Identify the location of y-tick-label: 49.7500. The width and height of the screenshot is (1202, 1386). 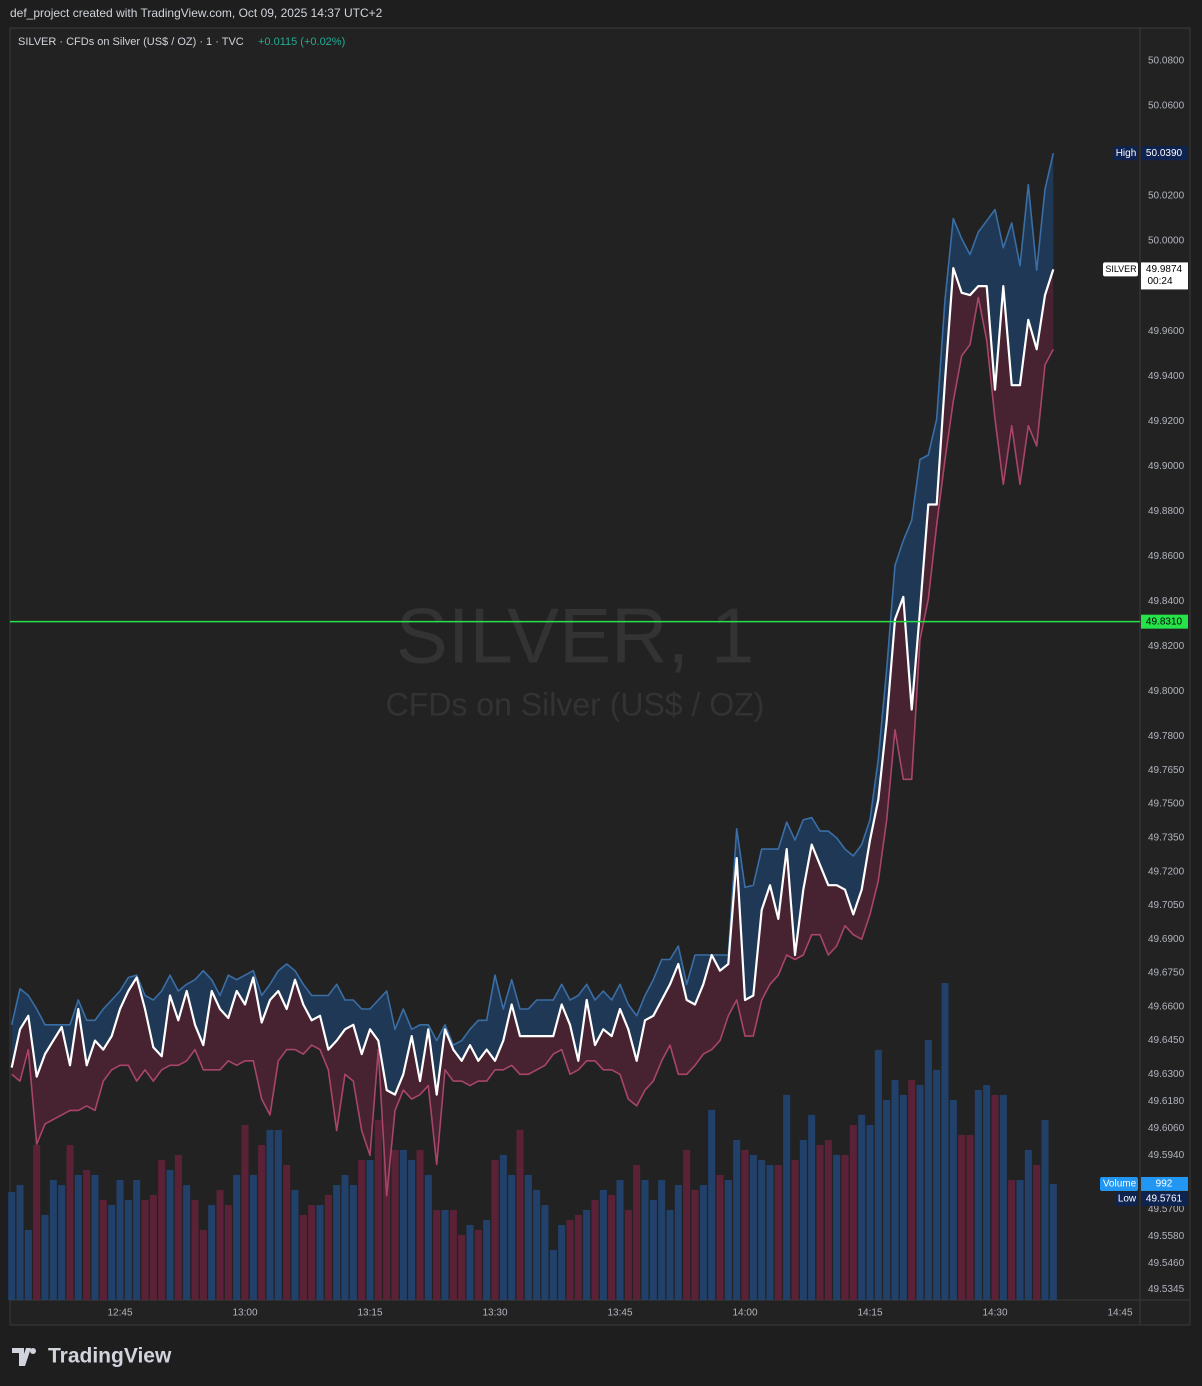
(1166, 804).